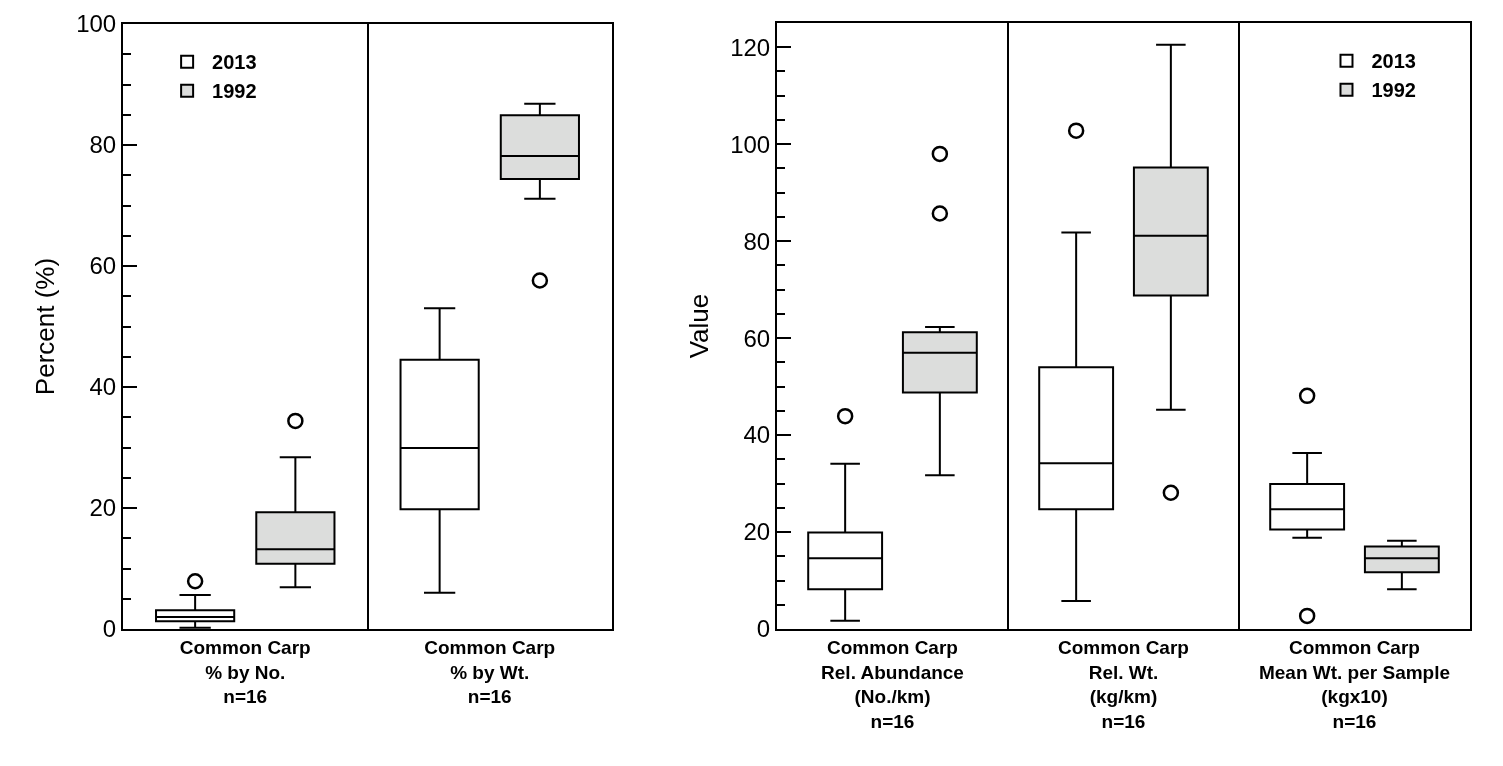 This screenshot has width=1503, height=766. What do you see at coordinates (1354, 684) in the screenshot?
I see `x-tick-label: Common Carp Mean Wt. per Sample (kgx10) n=16` at bounding box center [1354, 684].